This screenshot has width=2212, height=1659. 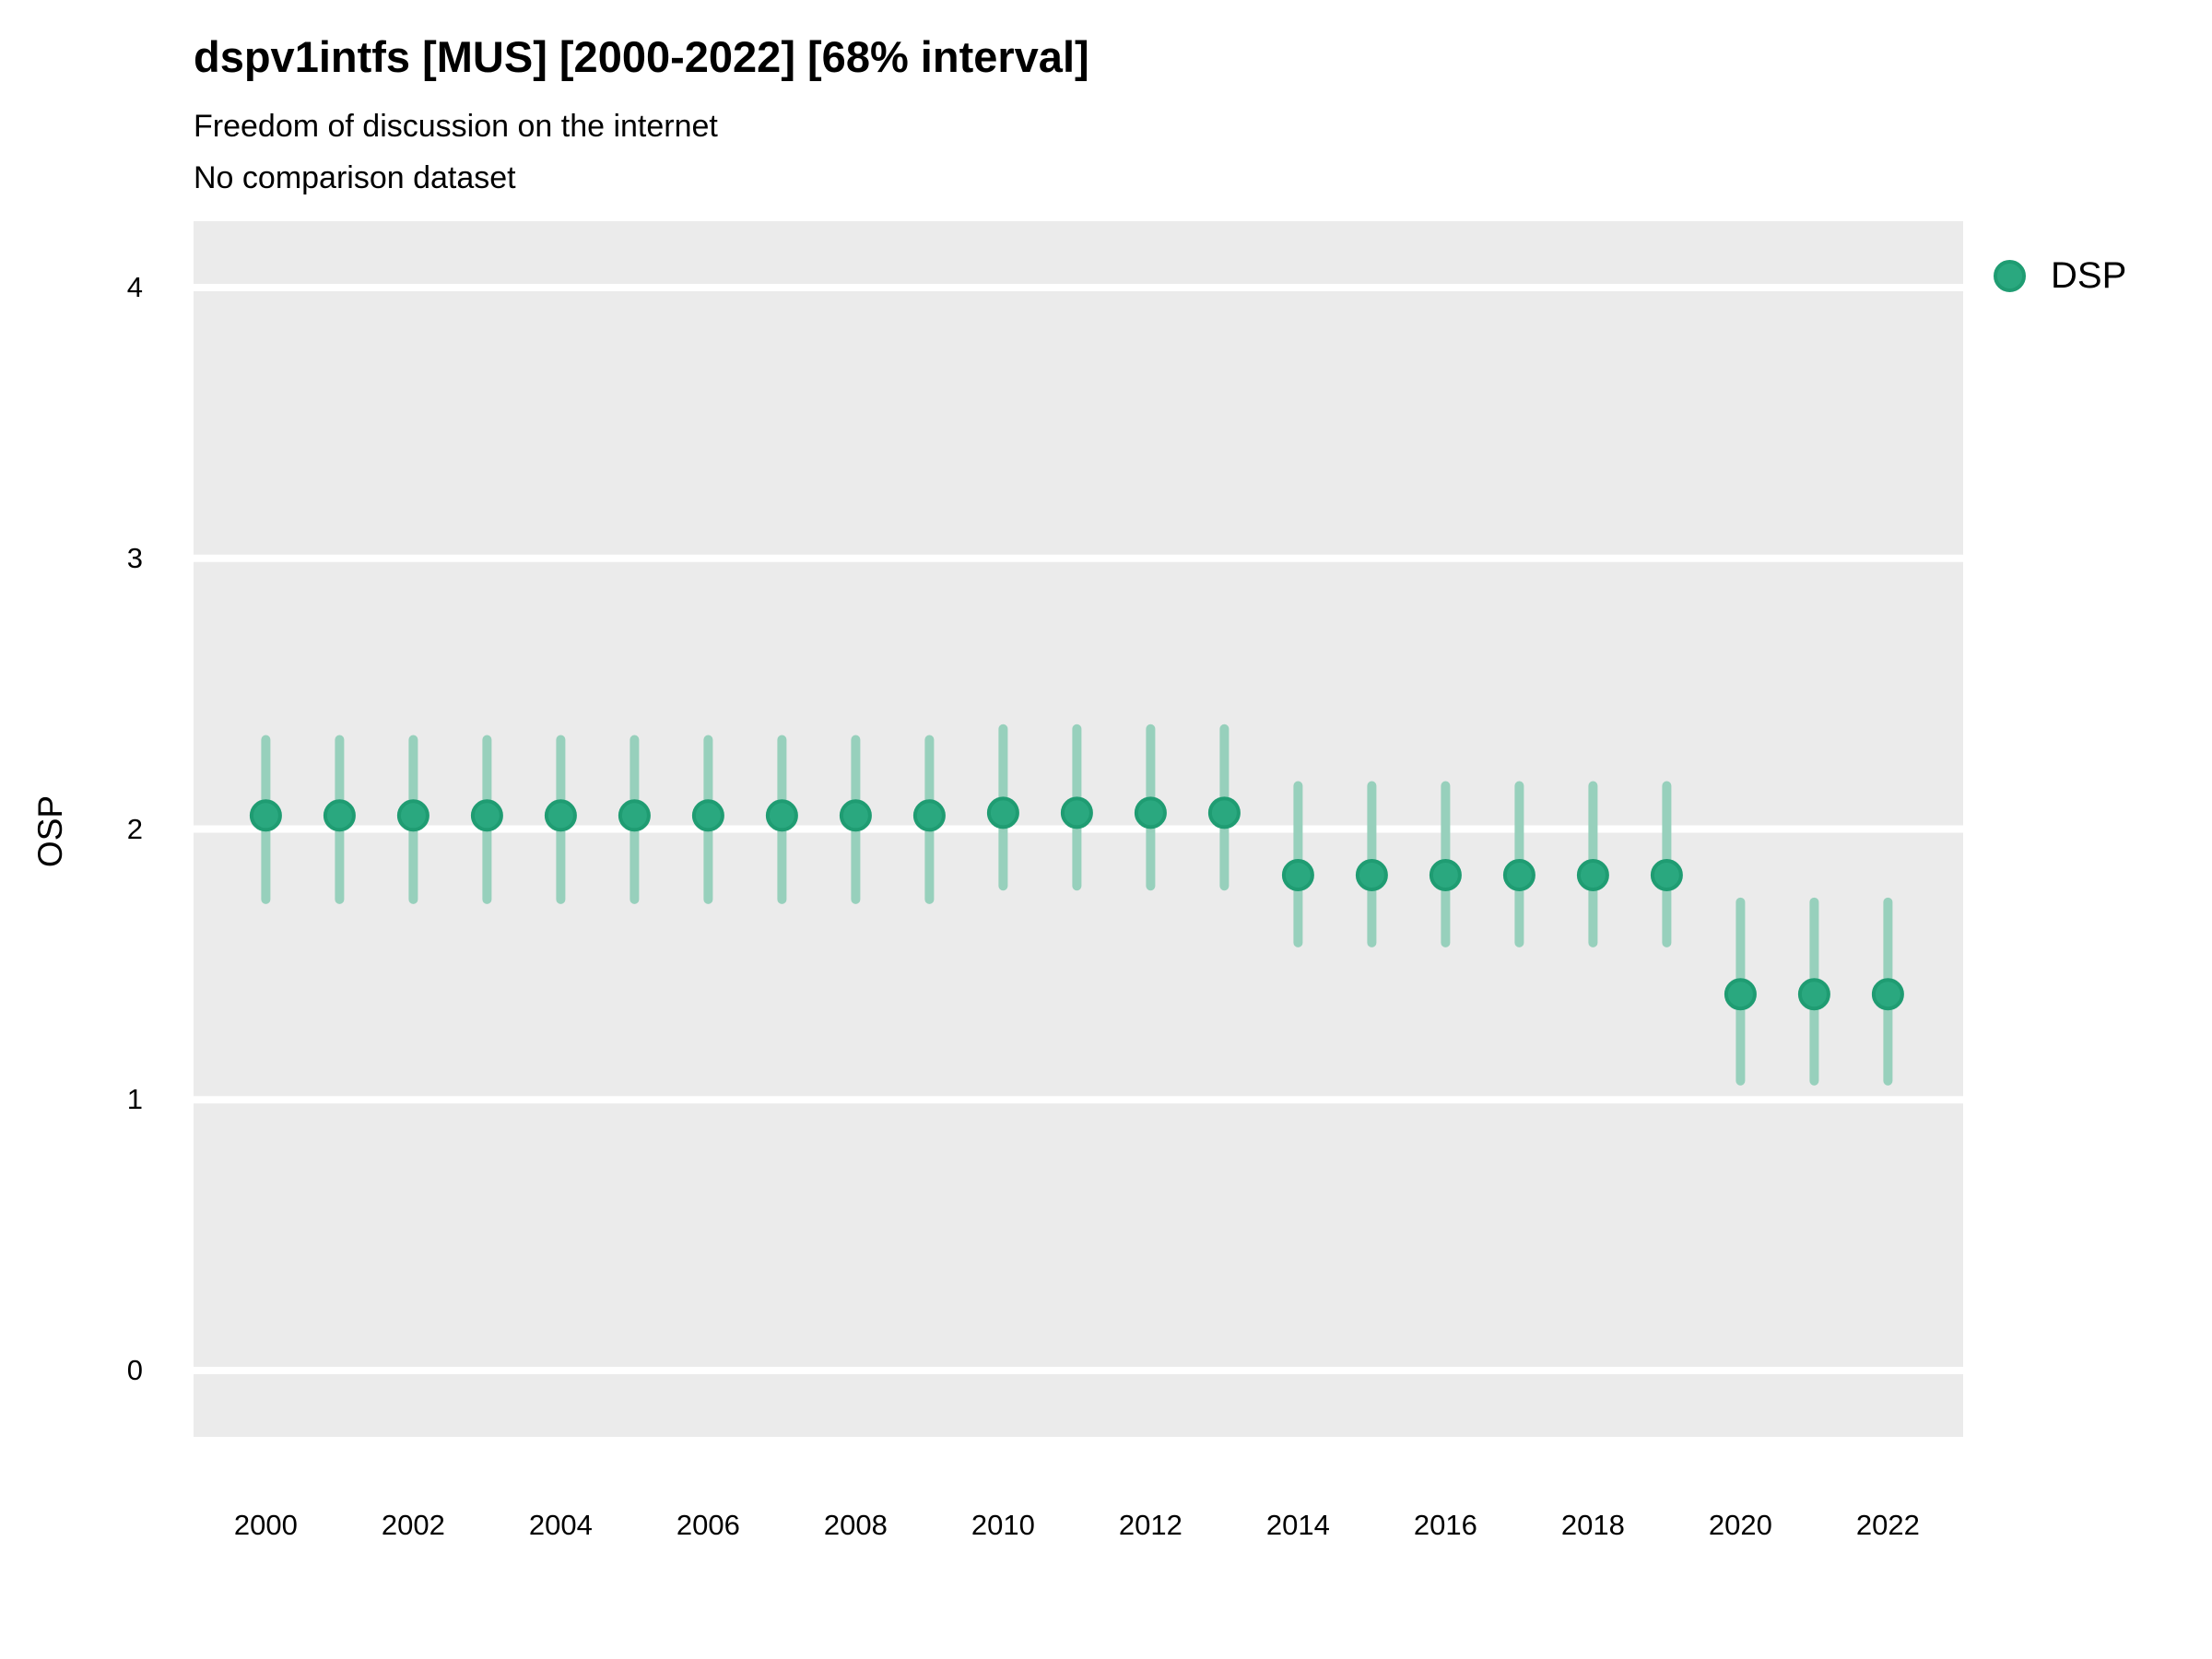 What do you see at coordinates (1887, 994) in the screenshot?
I see `data-point-2022` at bounding box center [1887, 994].